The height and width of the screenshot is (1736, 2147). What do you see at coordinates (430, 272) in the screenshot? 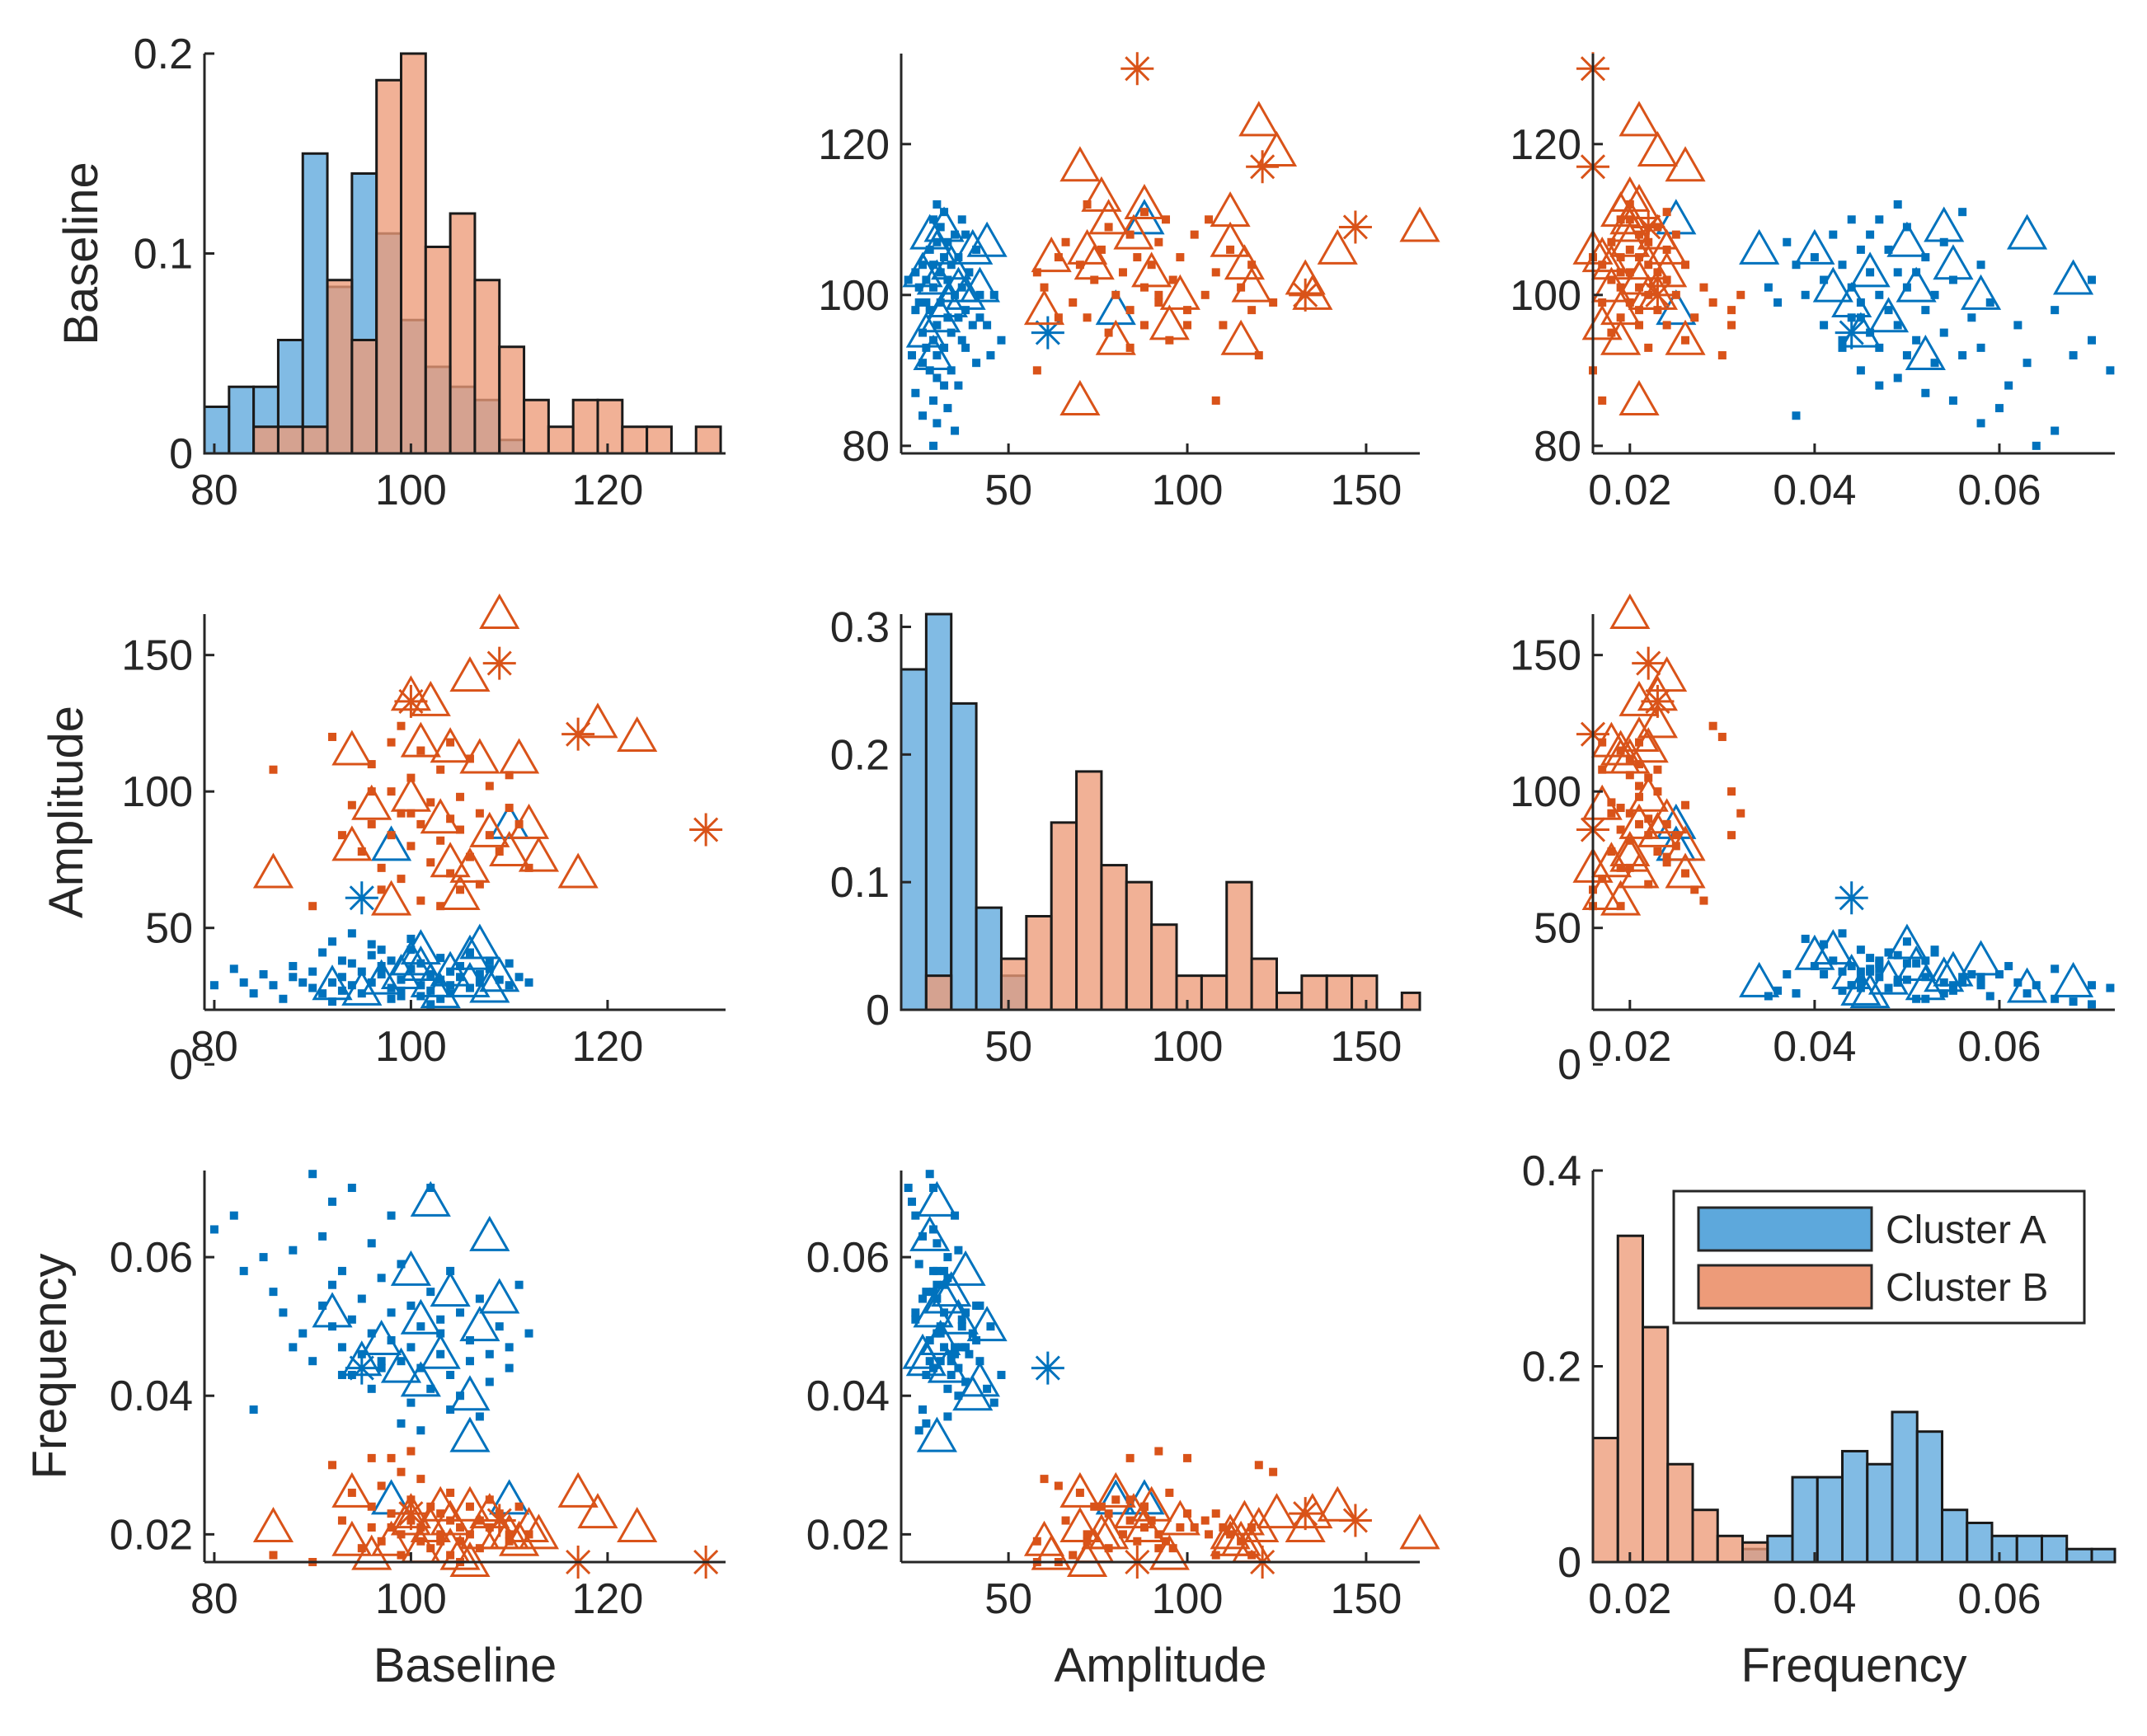
I see `panel-baseline-vs-baseline: 80 100 120 0 0.1 0.2` at bounding box center [430, 272].